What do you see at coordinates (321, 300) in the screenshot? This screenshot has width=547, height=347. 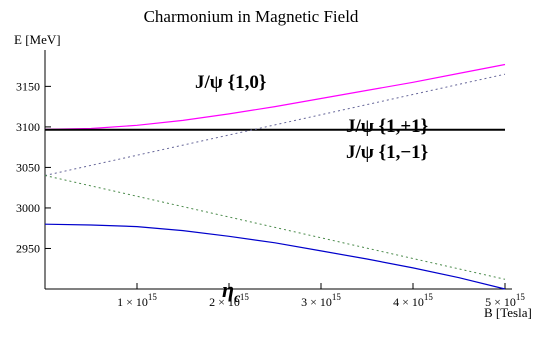 I see `x-tick-label: 3 × 10¹⁵` at bounding box center [321, 300].